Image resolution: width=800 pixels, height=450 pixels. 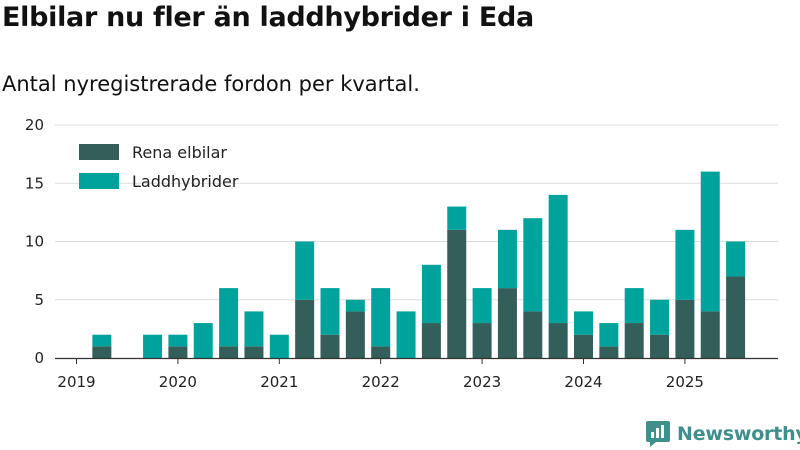 I want to click on x-tick-label: 2020, so click(x=178, y=382).